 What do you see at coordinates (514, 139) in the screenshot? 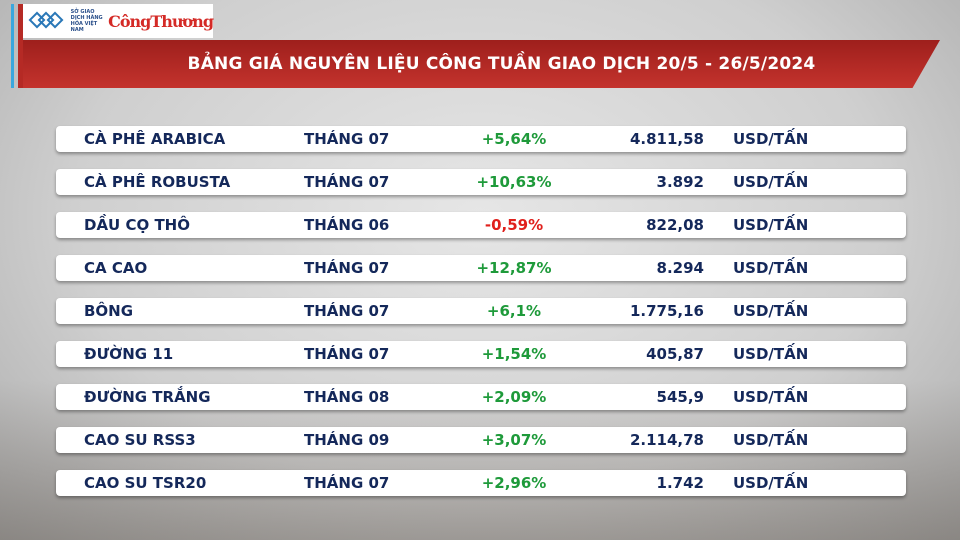
I see `price-change: +5,64%` at bounding box center [514, 139].